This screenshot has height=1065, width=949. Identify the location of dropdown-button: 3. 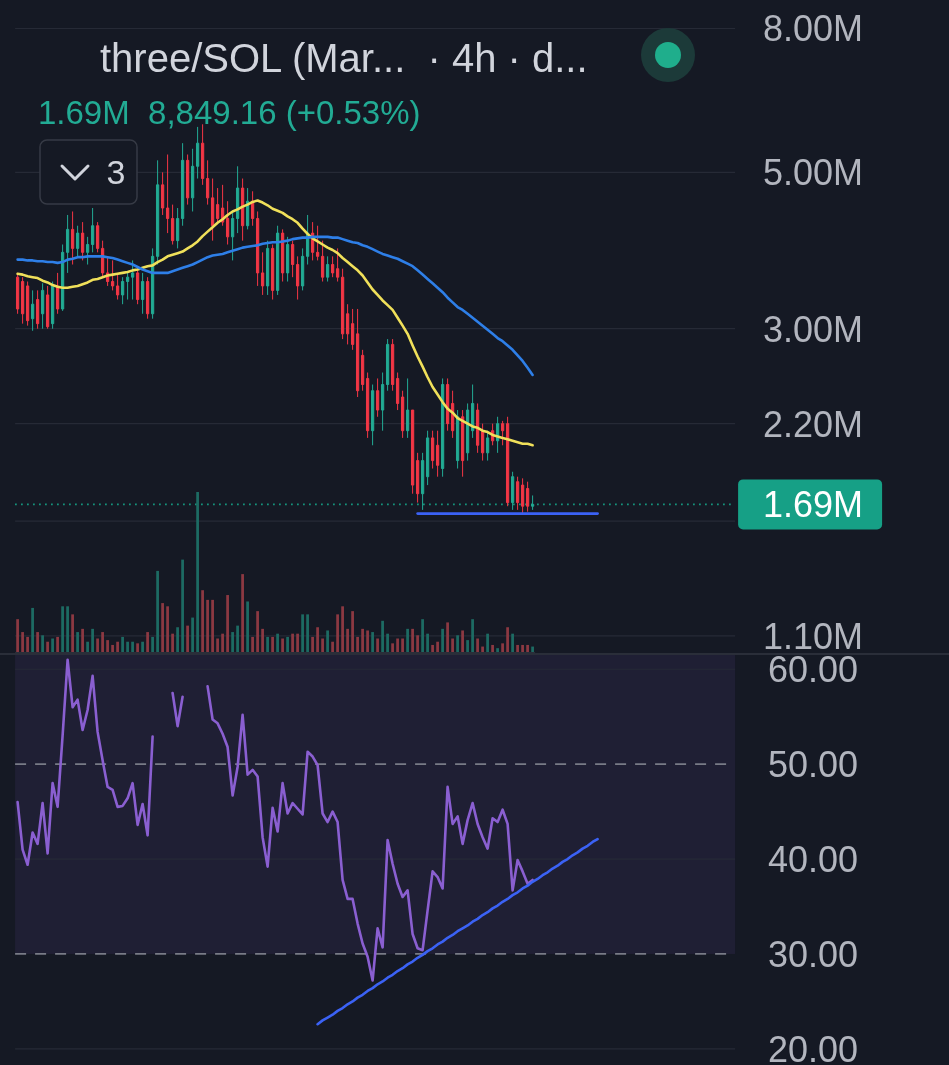
(88, 172).